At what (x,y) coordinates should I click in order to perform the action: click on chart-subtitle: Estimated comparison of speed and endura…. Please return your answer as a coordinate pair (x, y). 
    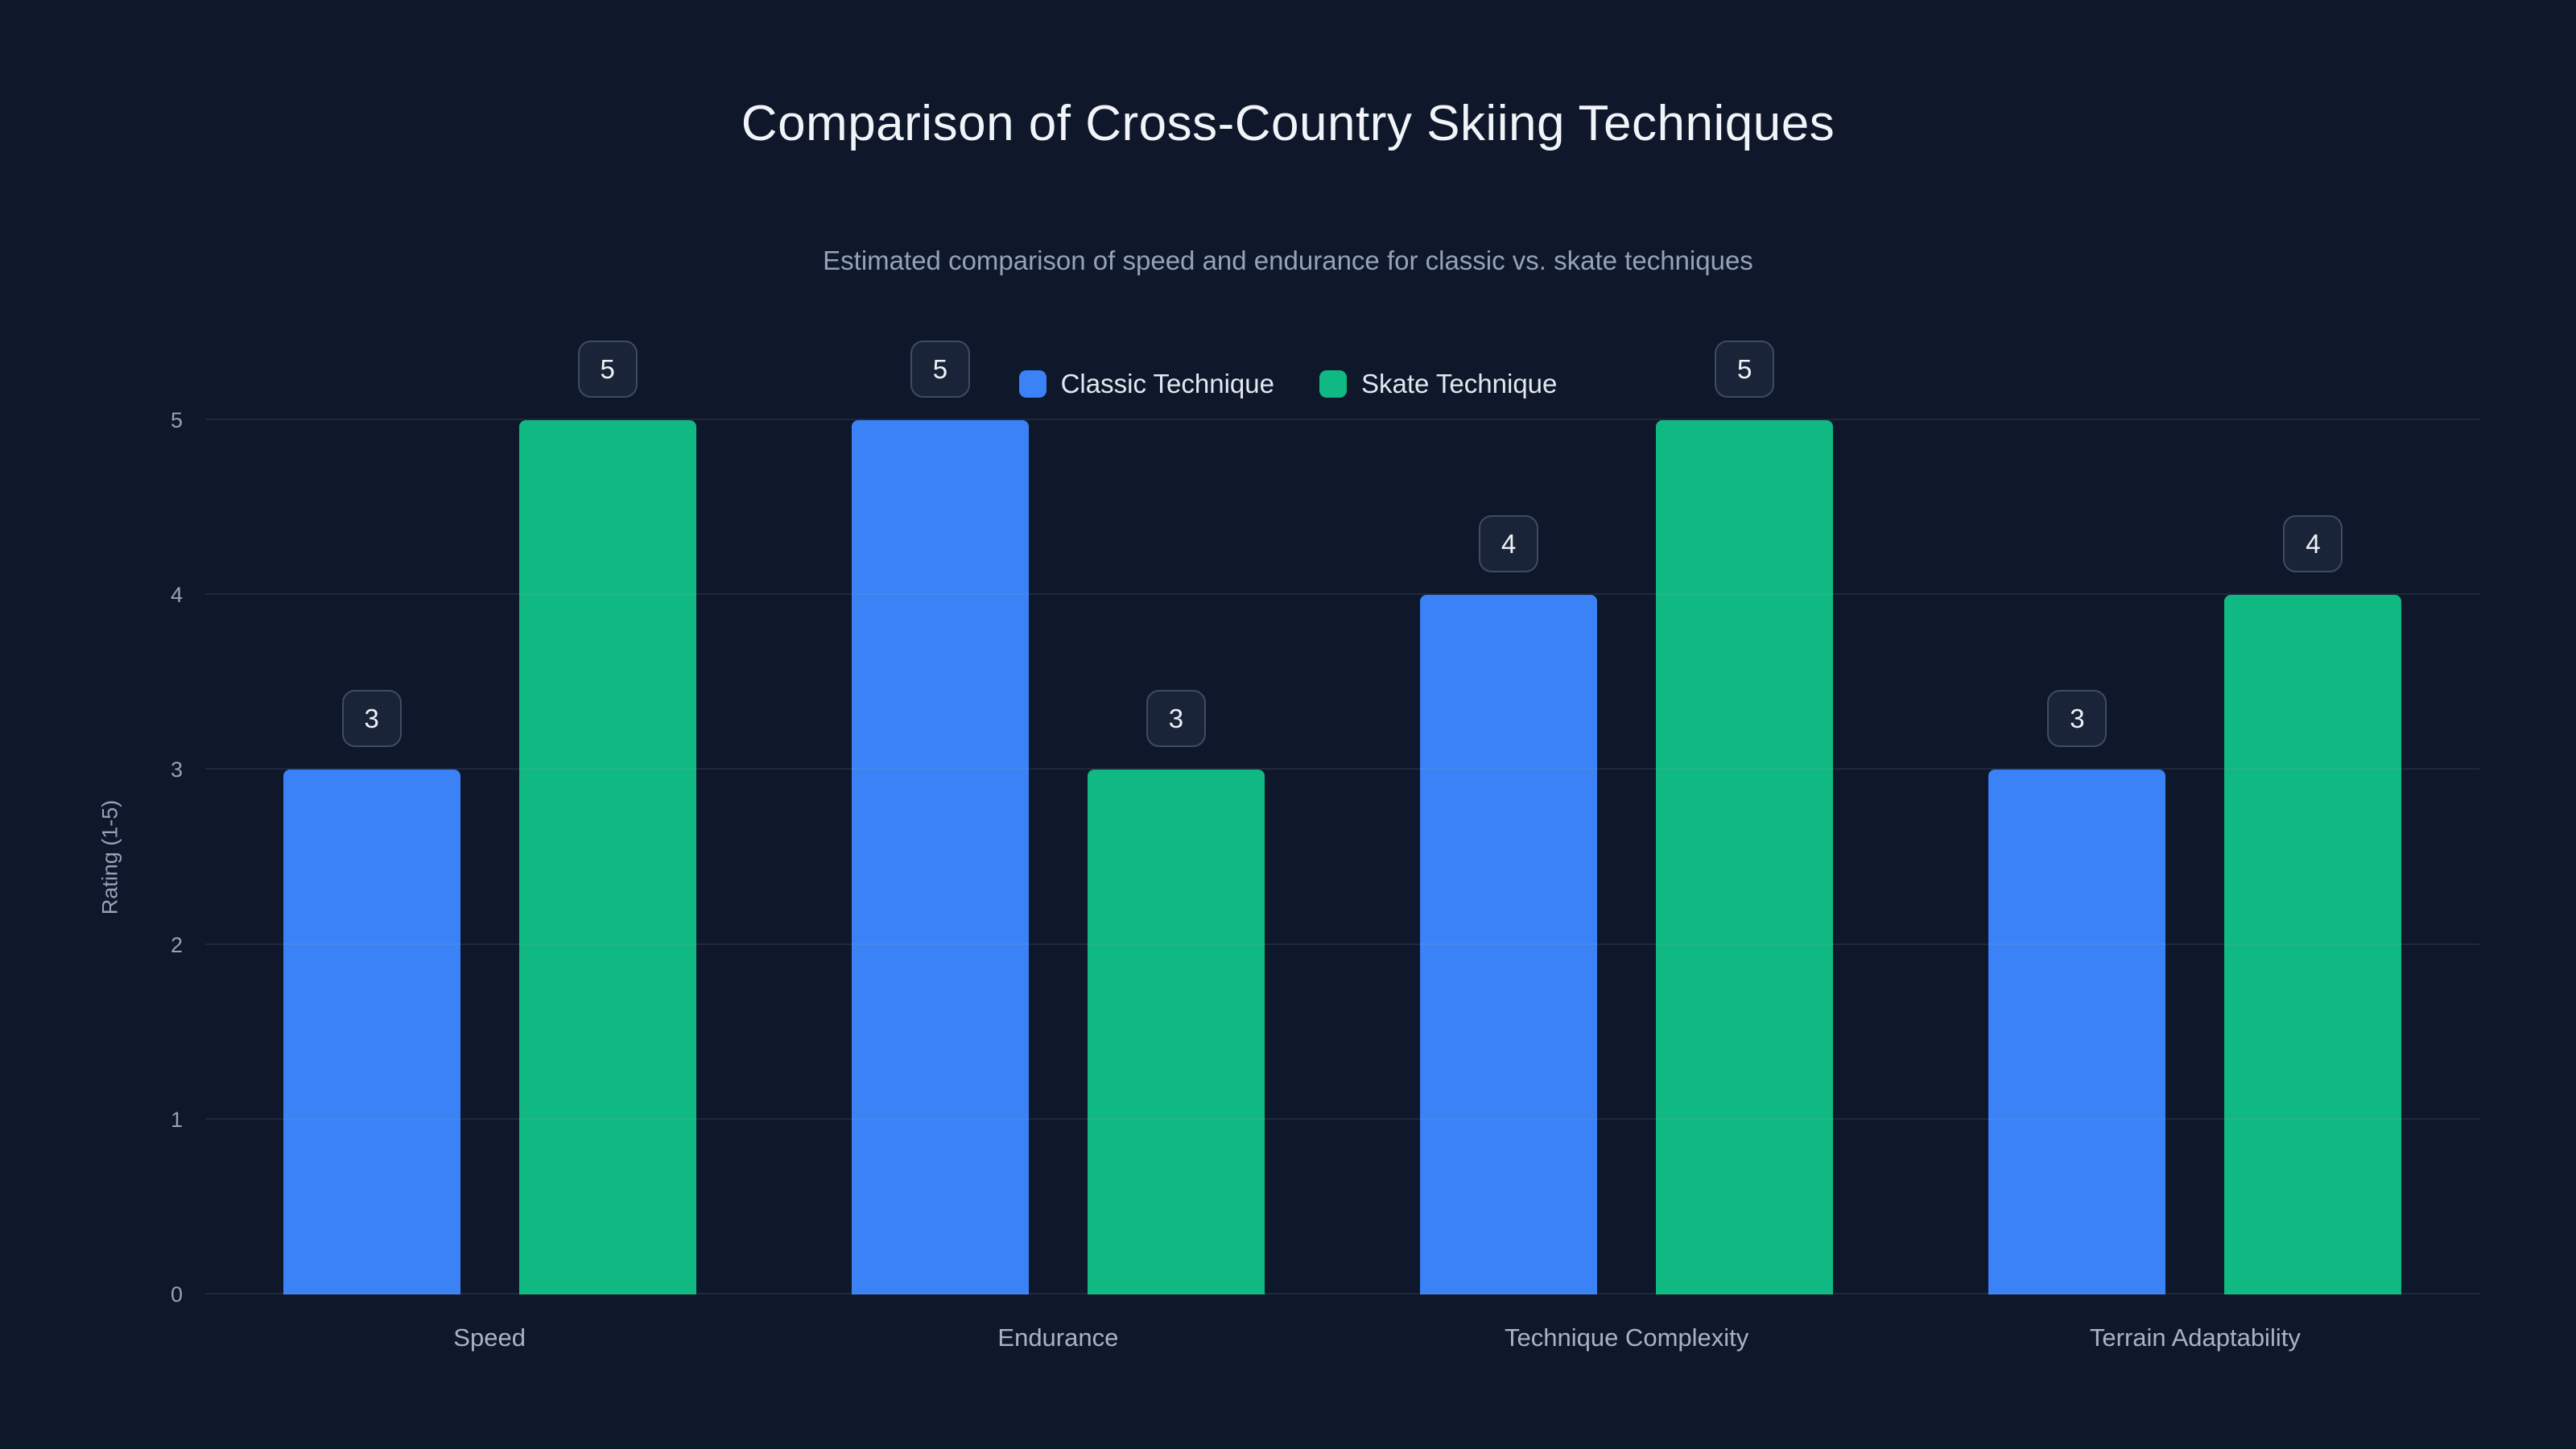
    Looking at the image, I should click on (1288, 260).